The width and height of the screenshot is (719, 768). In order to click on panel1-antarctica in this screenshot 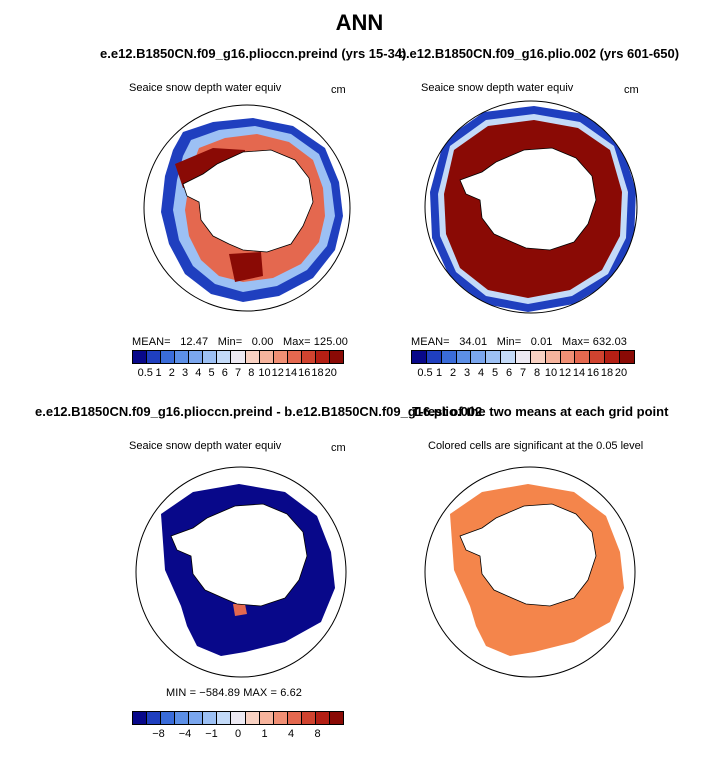, I will do `click(248, 201)`.